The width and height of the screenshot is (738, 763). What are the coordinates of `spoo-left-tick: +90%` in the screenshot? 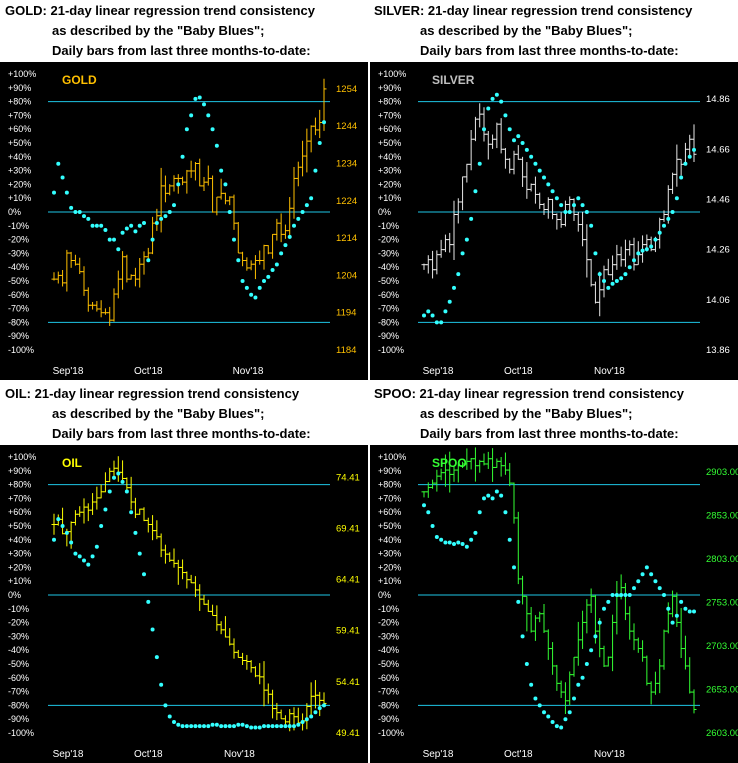 It's located at (389, 471).